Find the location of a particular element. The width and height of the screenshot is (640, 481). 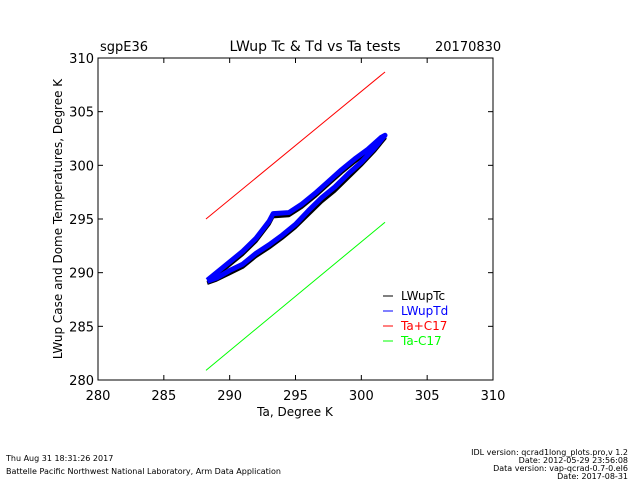

x-tick-label: 285 is located at coordinates (163, 396).